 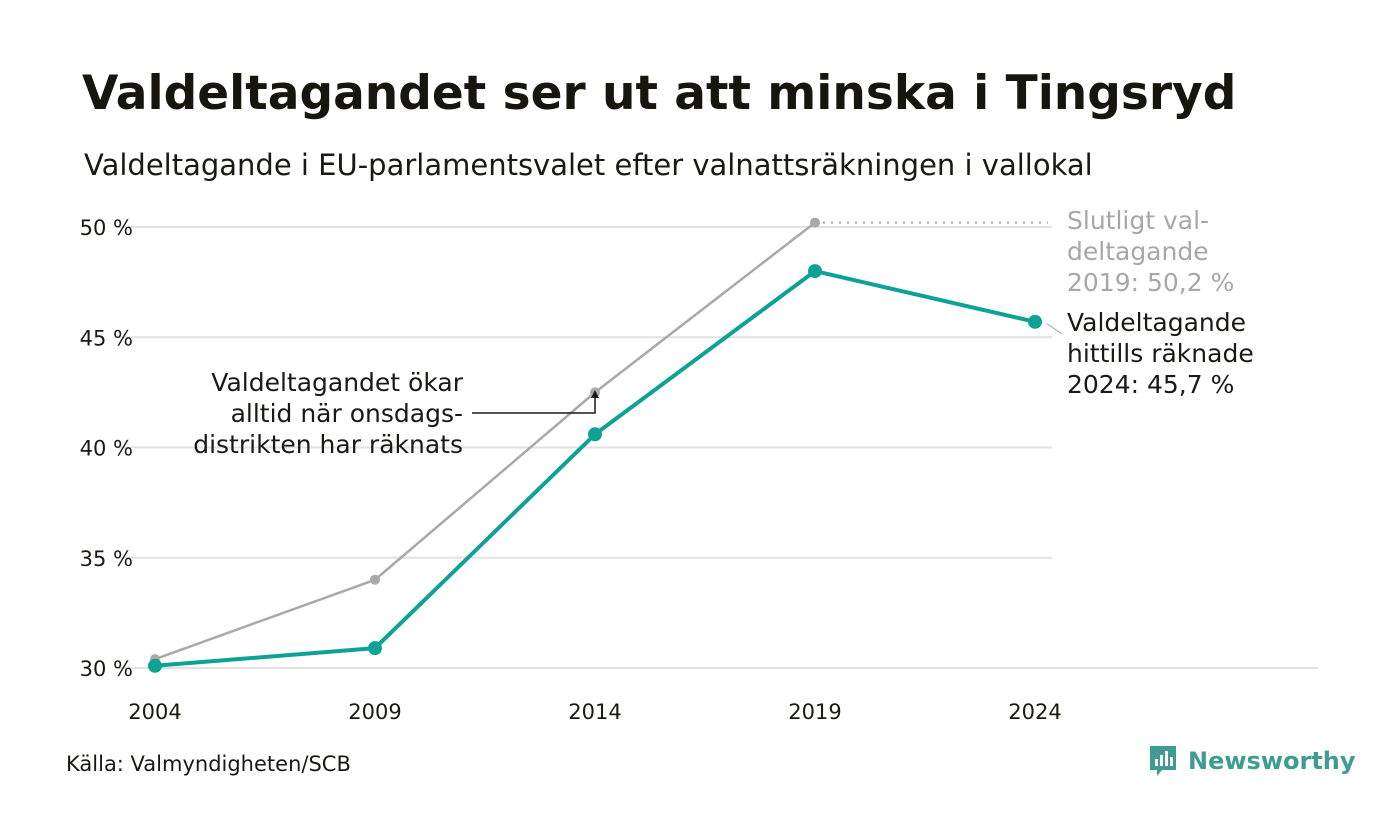 What do you see at coordinates (1054, 329) in the screenshot?
I see `counted-2024-leader` at bounding box center [1054, 329].